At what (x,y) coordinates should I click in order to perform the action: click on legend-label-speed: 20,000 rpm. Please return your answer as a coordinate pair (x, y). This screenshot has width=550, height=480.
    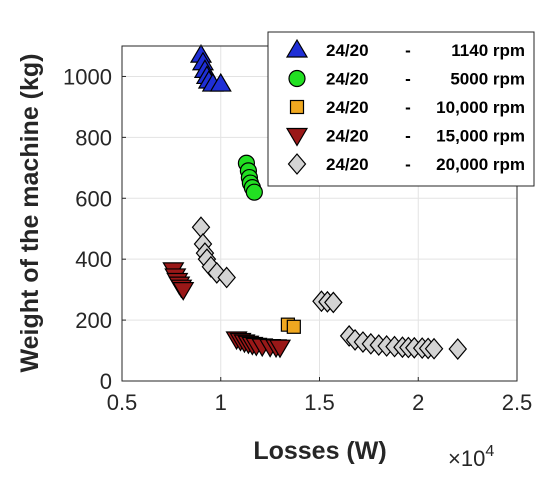
    Looking at the image, I should click on (480, 164).